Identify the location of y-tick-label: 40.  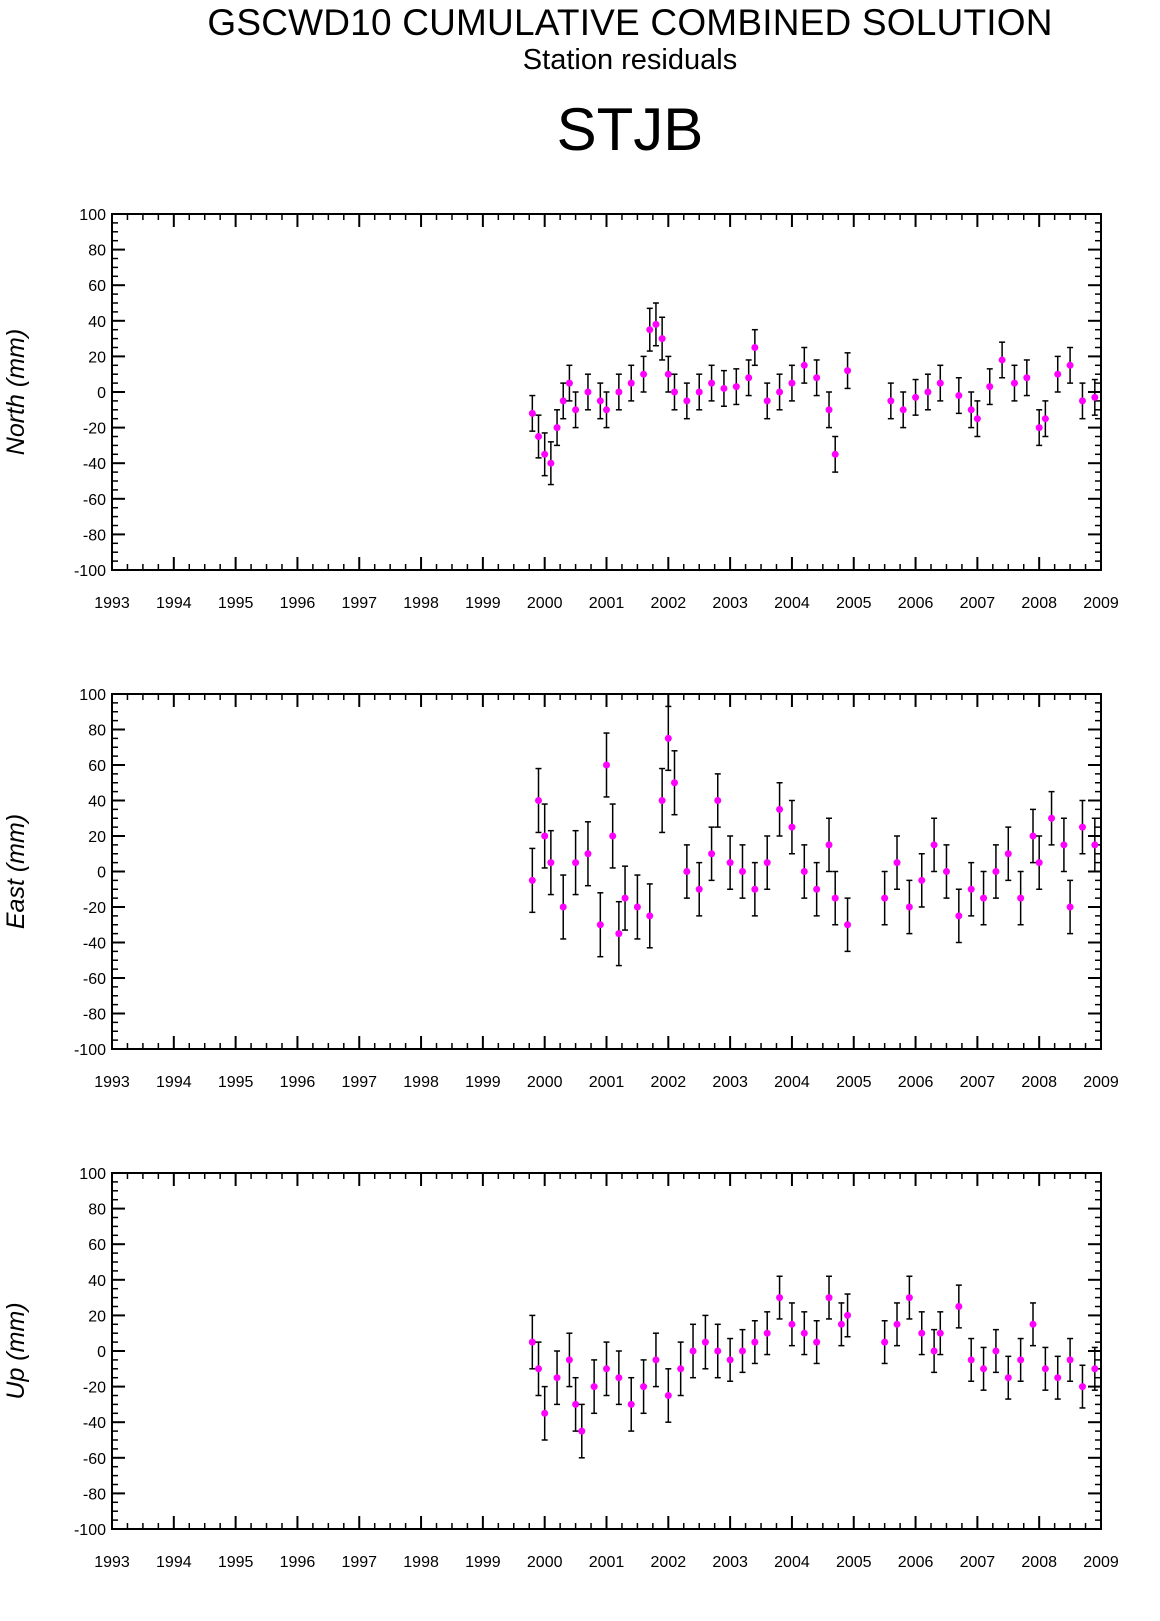
(97, 322).